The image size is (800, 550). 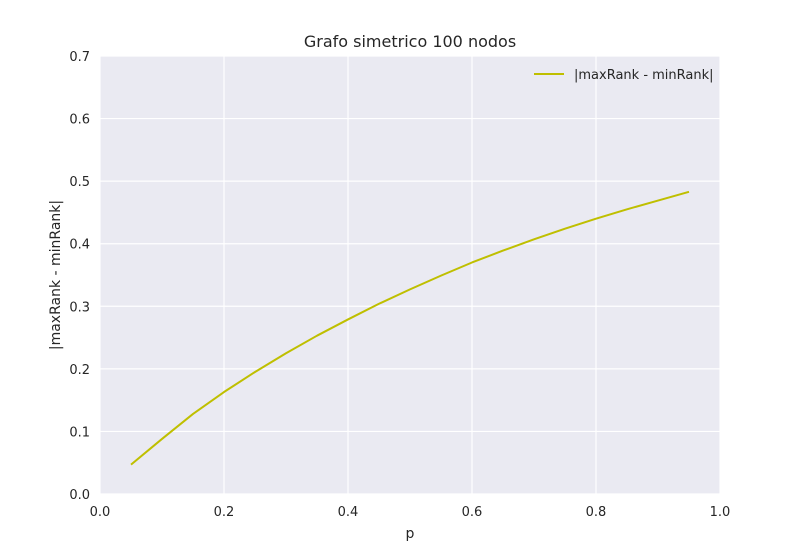 What do you see at coordinates (410, 512) in the screenshot?
I see `x-tick-labels: 0.0 0.2 0.4 0.6 0.8 1.0` at bounding box center [410, 512].